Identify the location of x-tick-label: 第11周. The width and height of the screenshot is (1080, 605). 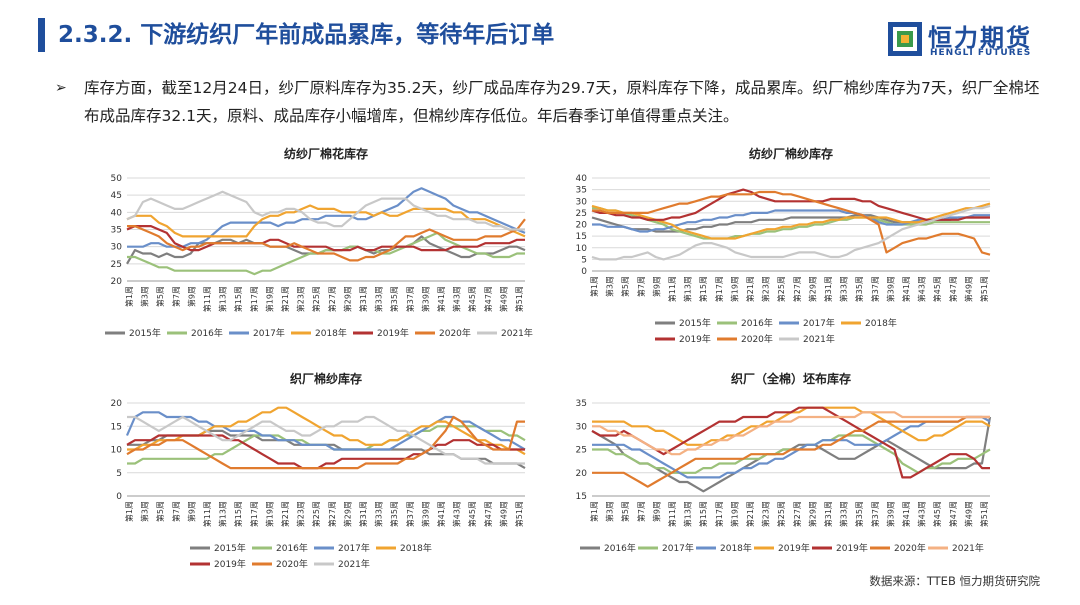
(672, 289).